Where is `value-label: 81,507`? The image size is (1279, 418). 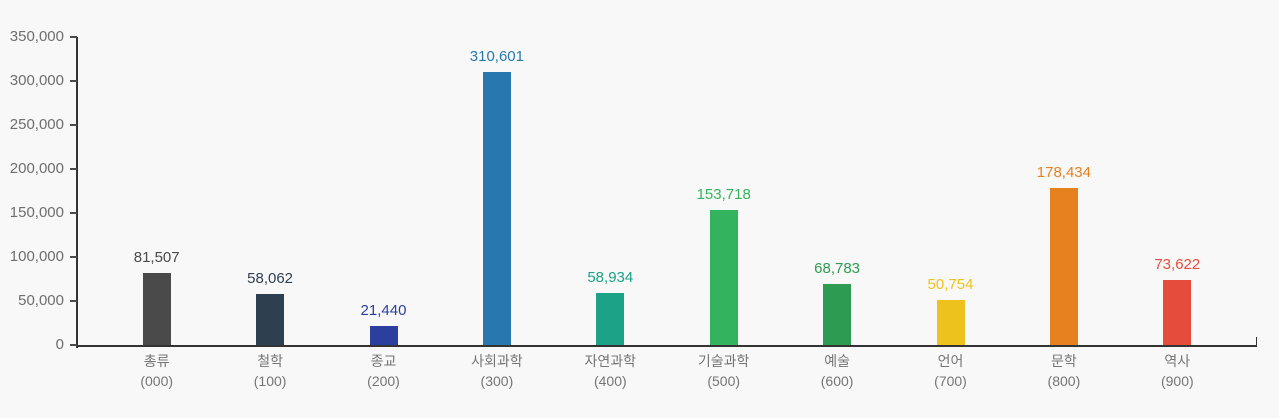
value-label: 81,507 is located at coordinates (156, 257).